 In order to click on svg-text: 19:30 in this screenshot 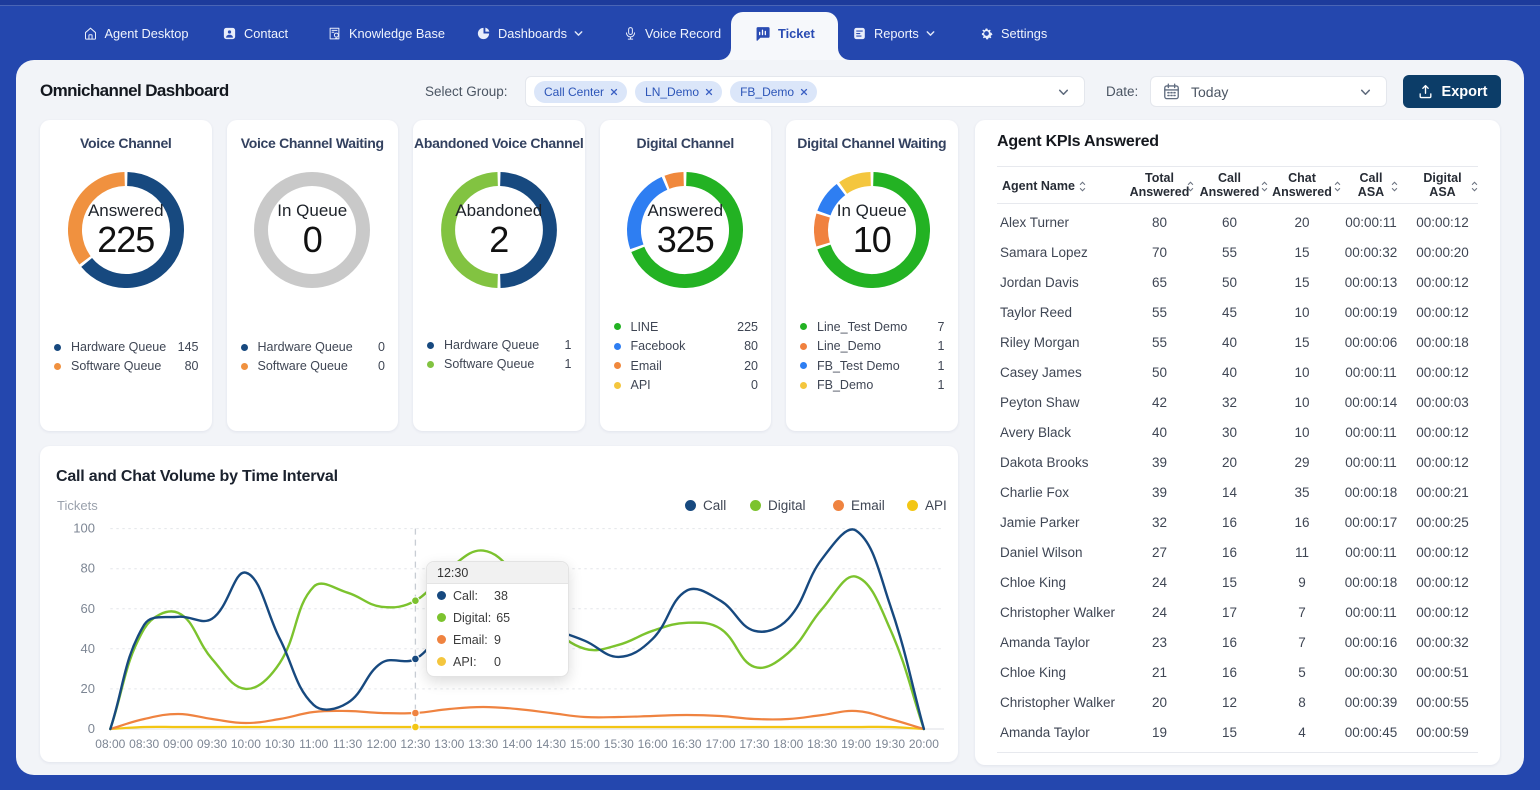, I will do `click(890, 744)`.